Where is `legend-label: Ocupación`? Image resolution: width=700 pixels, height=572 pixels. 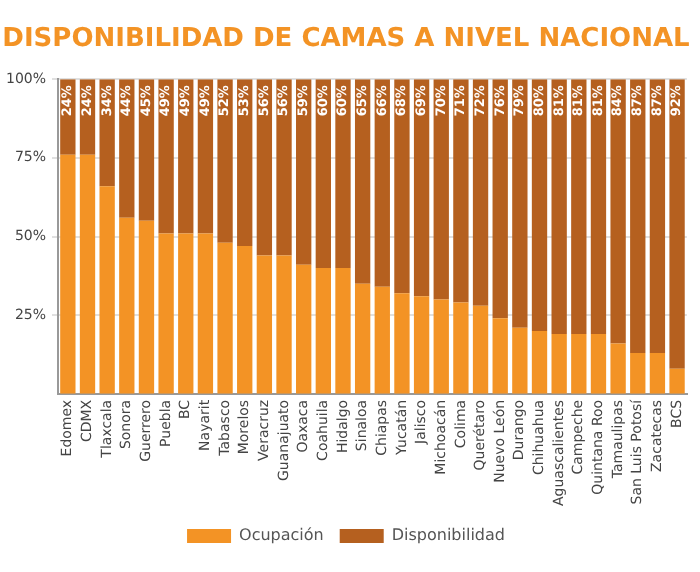
legend-label: Ocupación is located at coordinates (281, 535).